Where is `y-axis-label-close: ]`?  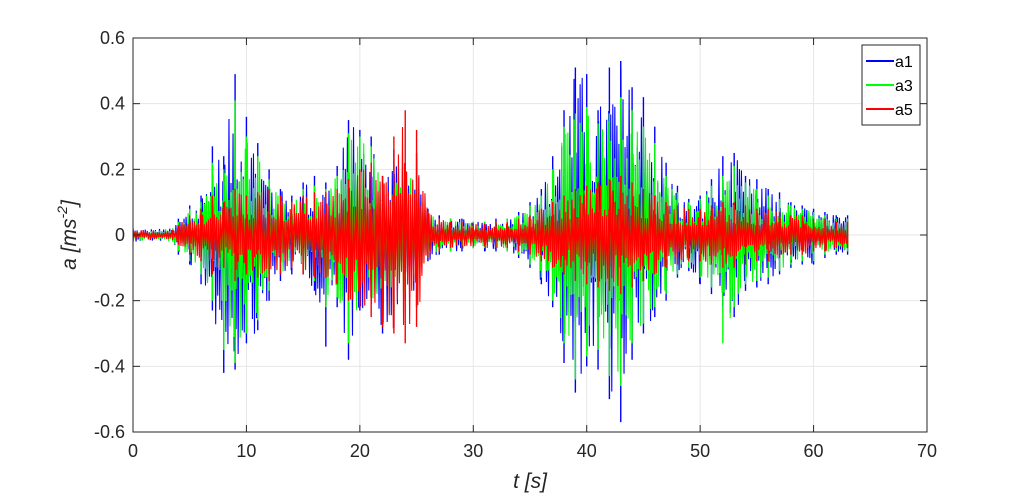 y-axis-label-close: ] is located at coordinates (69, 203).